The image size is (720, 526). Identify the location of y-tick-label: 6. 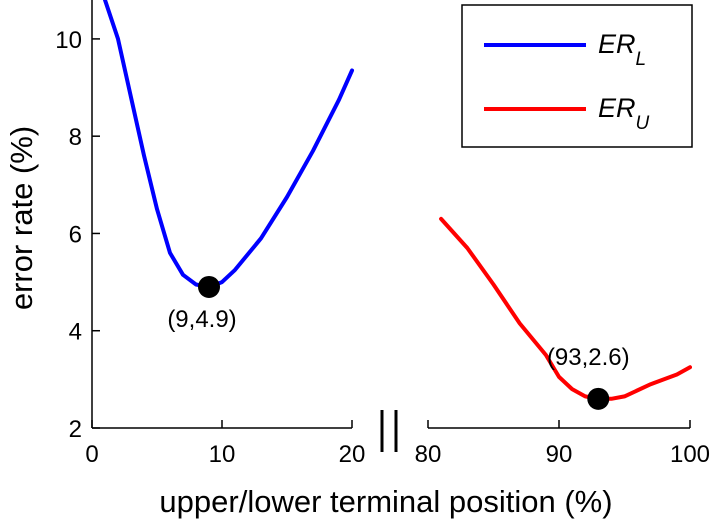
(75, 234).